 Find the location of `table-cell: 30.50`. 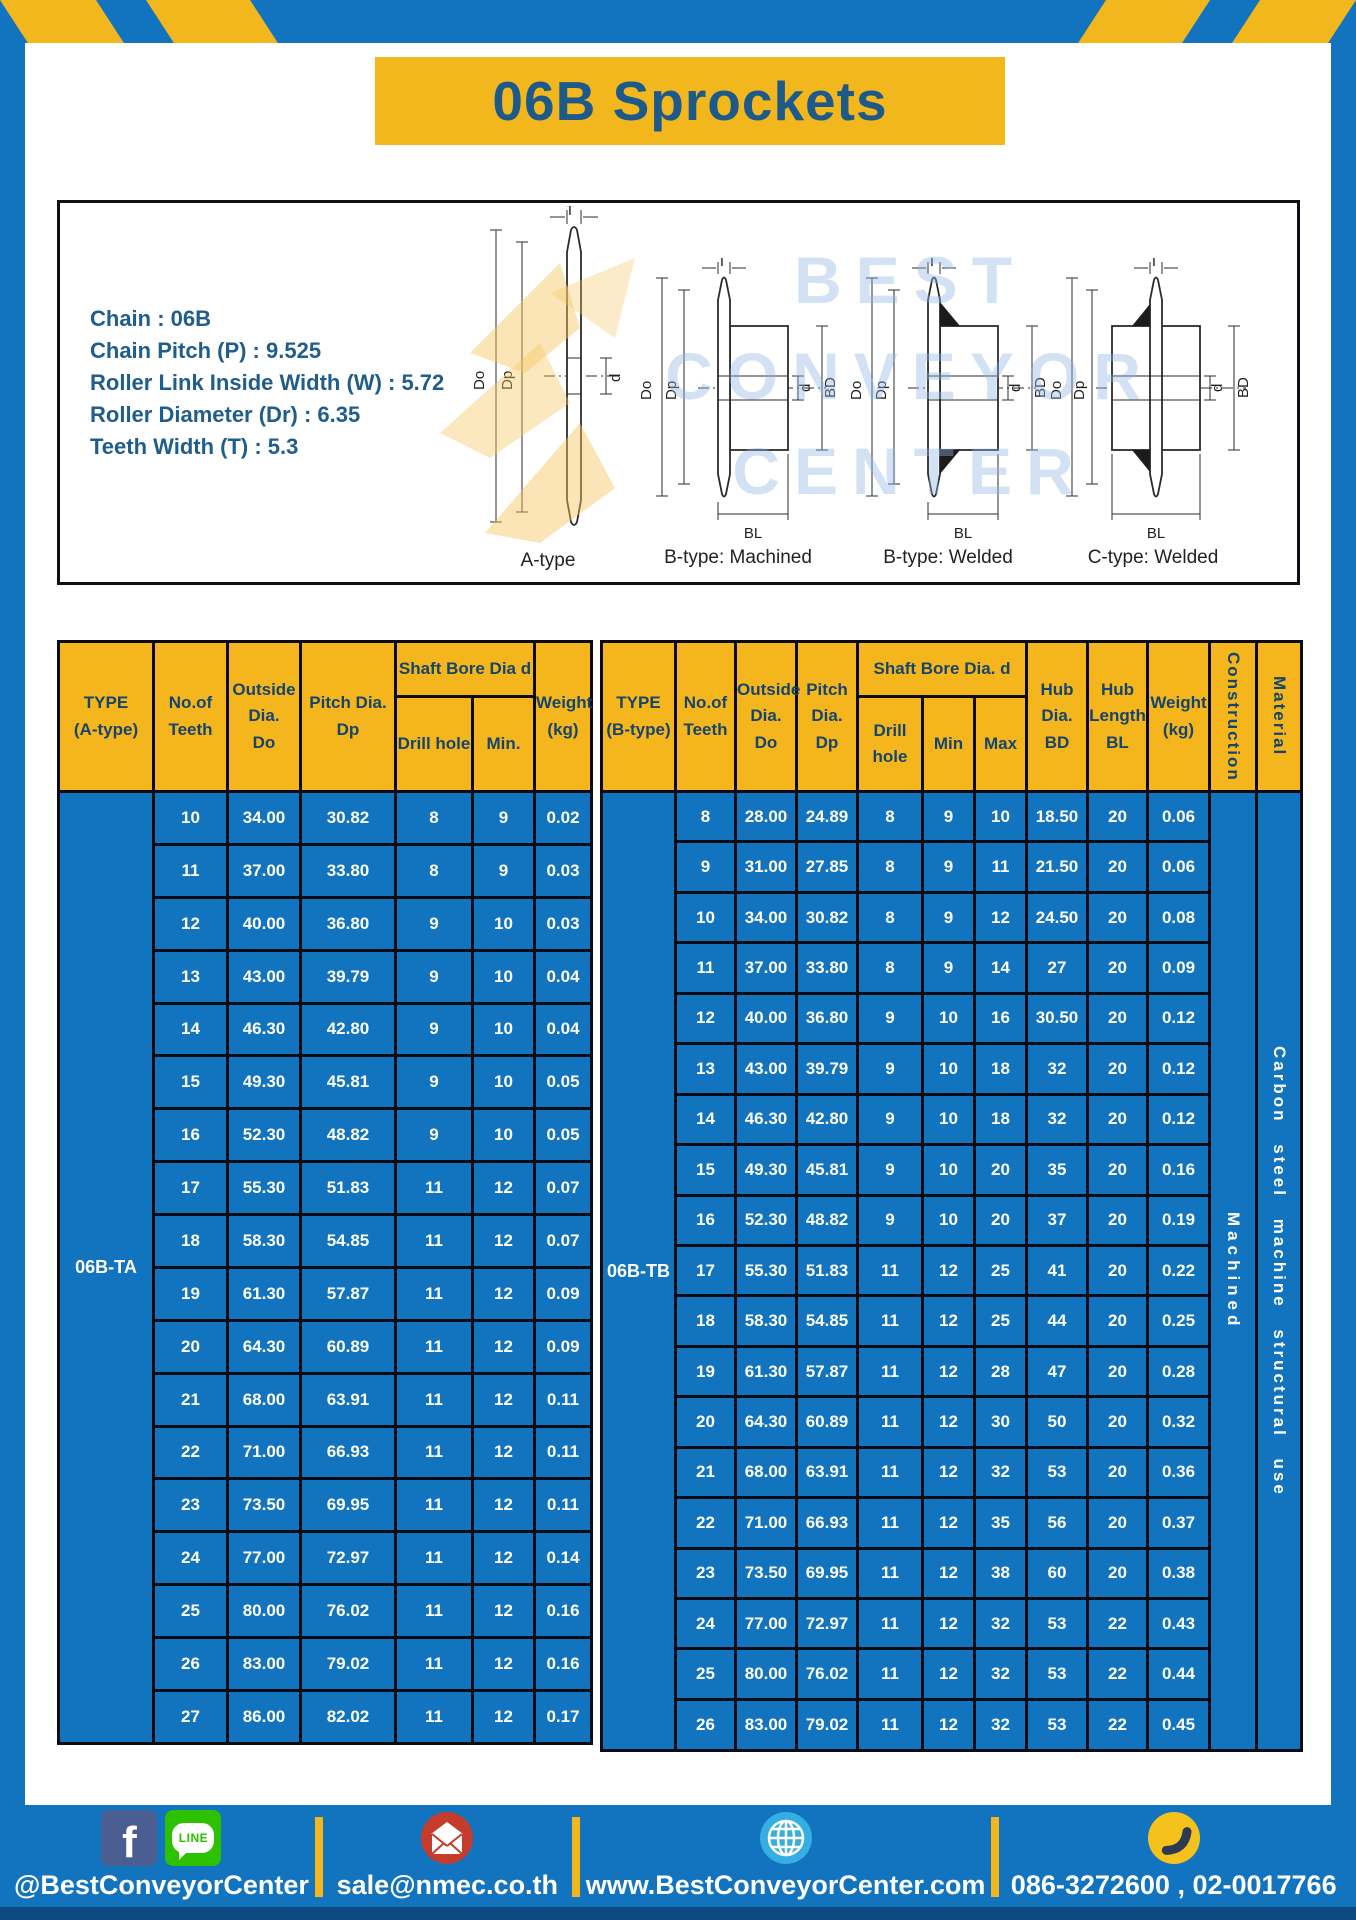

table-cell: 30.50 is located at coordinates (1057, 1018).